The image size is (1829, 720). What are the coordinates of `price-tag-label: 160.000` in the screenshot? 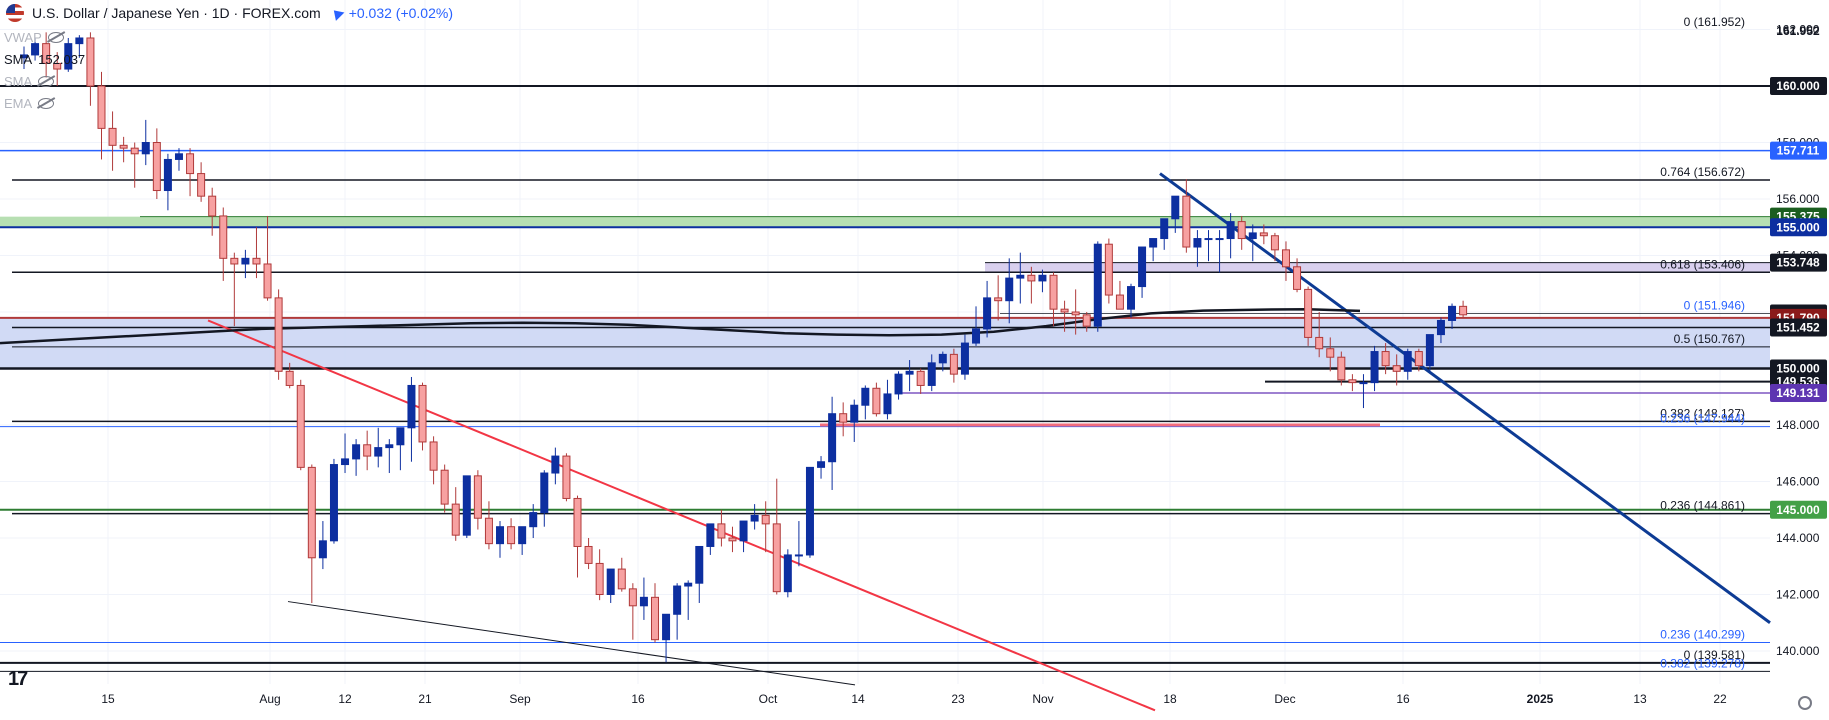 It's located at (1798, 86).